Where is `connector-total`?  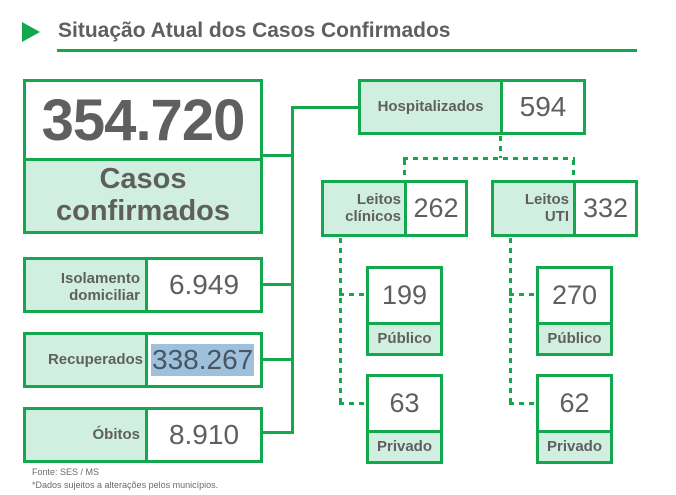 connector-total is located at coordinates (277, 155).